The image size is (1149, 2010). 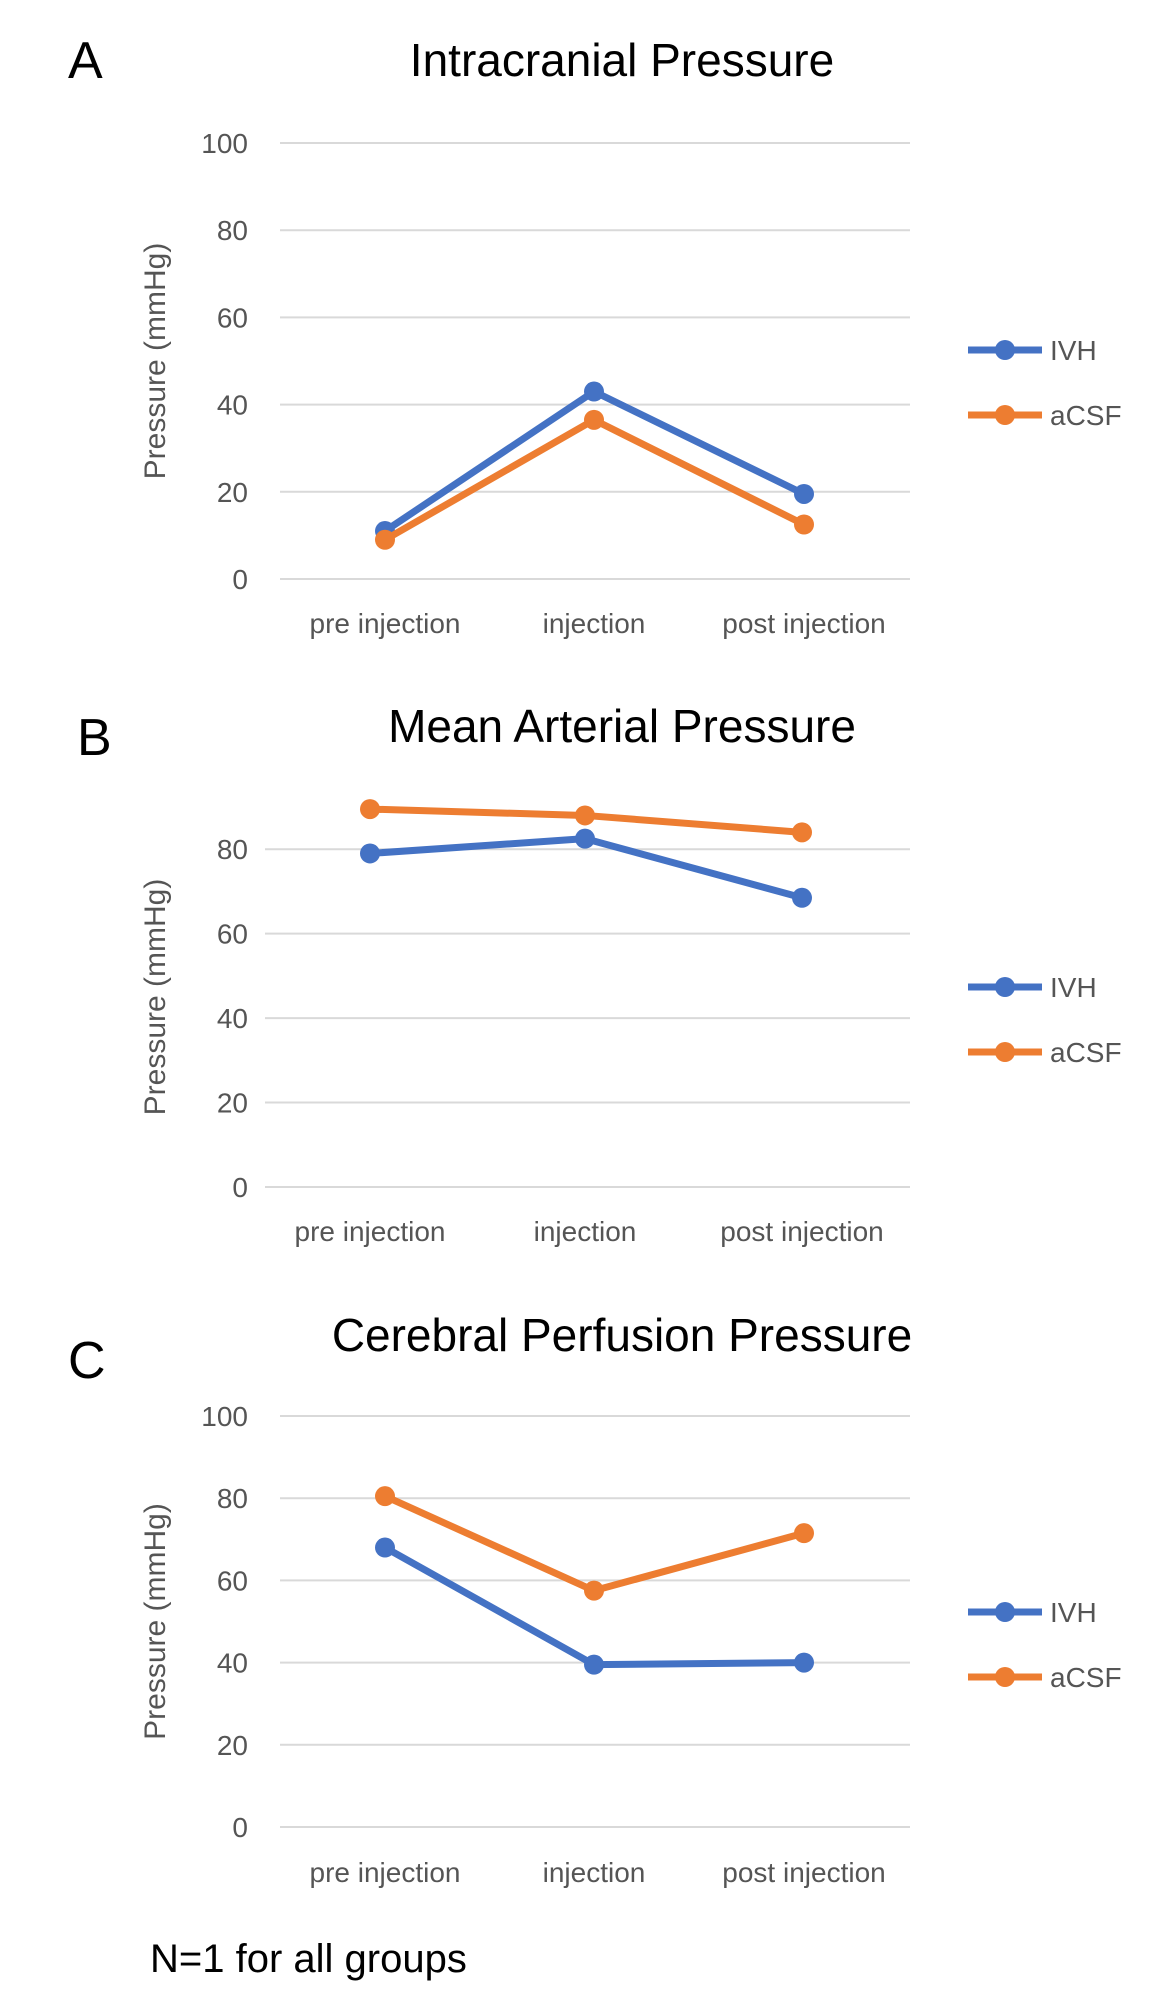 I want to click on chart-title: Mean Arterial Pressure, so click(x=622, y=726).